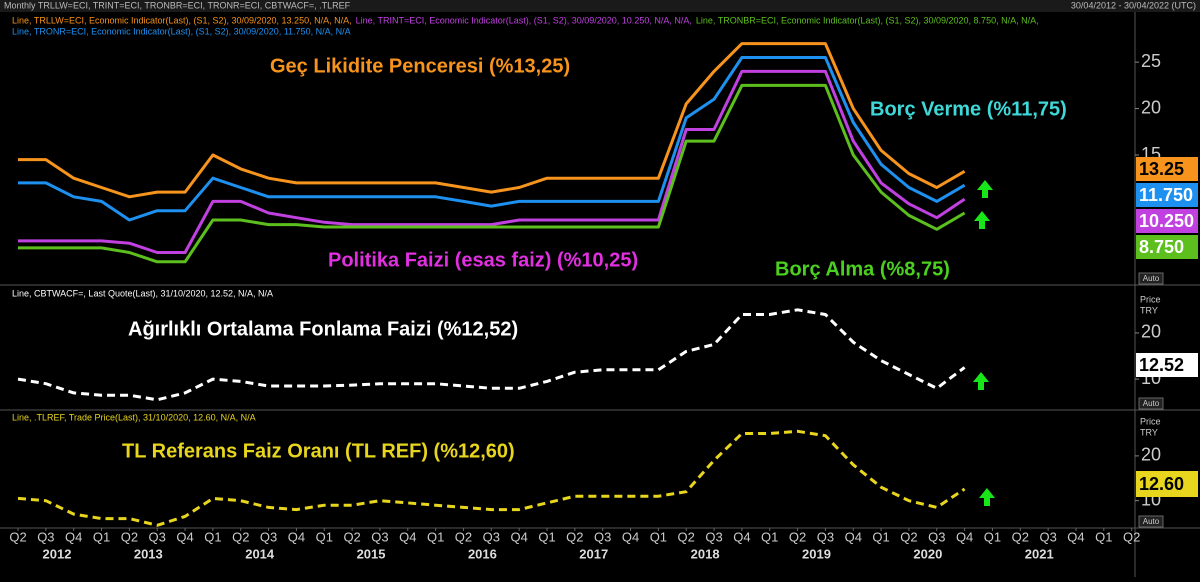 The width and height of the screenshot is (1200, 582). What do you see at coordinates (1161, 484) in the screenshot?
I see `last-value-label: 12.60` at bounding box center [1161, 484].